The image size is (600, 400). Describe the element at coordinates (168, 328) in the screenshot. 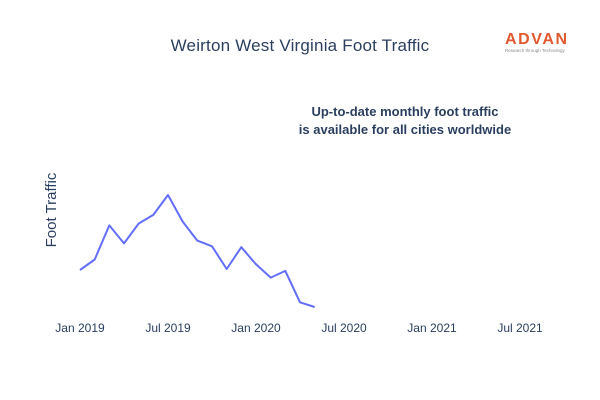

I see `x-tick-label: Jul 2019` at that location.